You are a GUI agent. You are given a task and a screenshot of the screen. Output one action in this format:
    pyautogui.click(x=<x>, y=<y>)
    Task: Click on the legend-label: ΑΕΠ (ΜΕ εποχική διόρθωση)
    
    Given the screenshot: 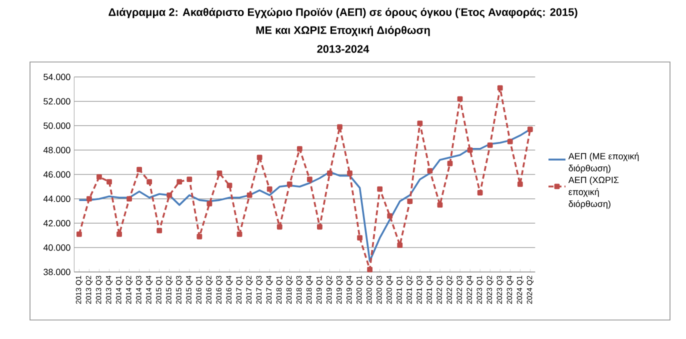 What is the action you would take?
    pyautogui.click(x=603, y=163)
    